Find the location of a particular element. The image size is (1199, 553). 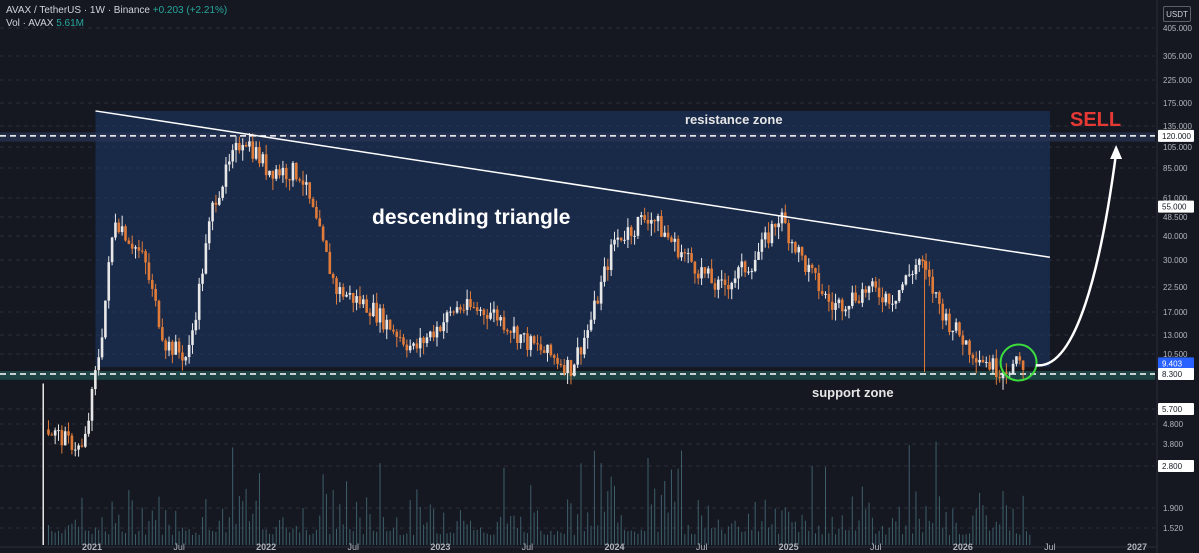

symbol-info: AVAX / TetherUS · 1W · Binance is located at coordinates (78, 10).